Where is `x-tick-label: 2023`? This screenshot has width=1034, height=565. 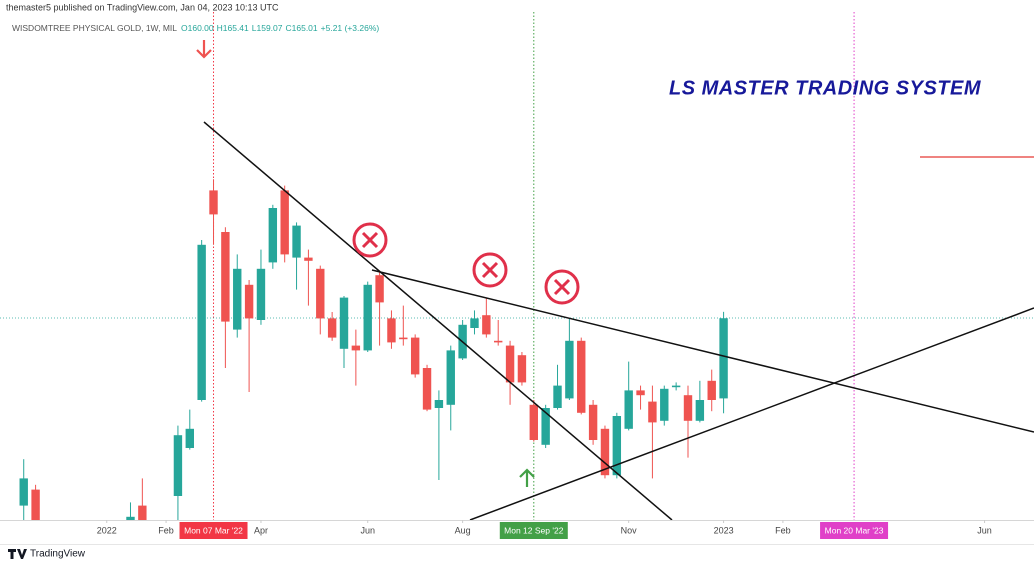 x-tick-label: 2023 is located at coordinates (724, 530).